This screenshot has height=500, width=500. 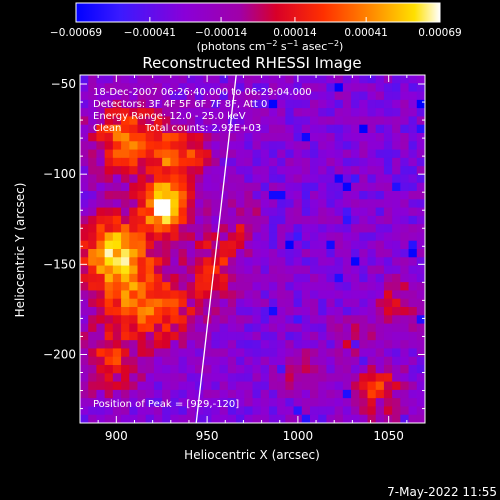 I want to click on y-tick-label: −50, so click(x=63, y=84).